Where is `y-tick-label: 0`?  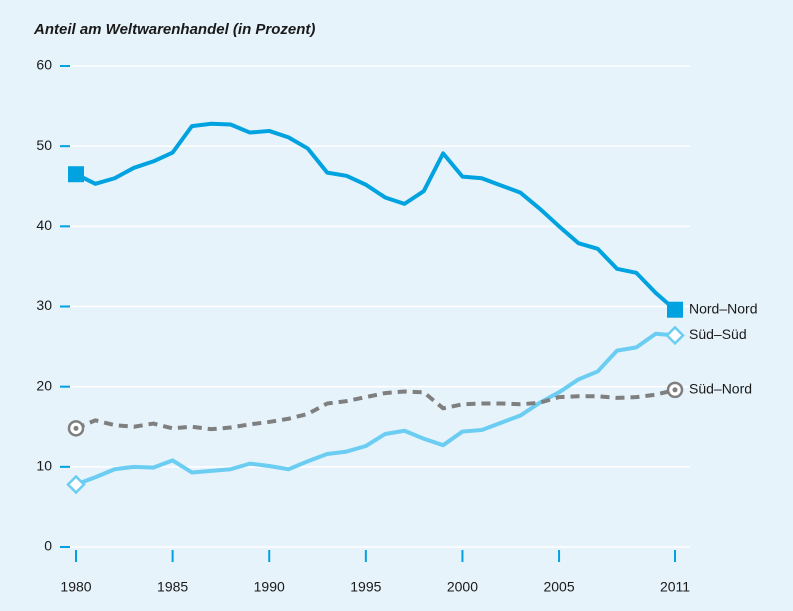
y-tick-label: 0 is located at coordinates (48, 546).